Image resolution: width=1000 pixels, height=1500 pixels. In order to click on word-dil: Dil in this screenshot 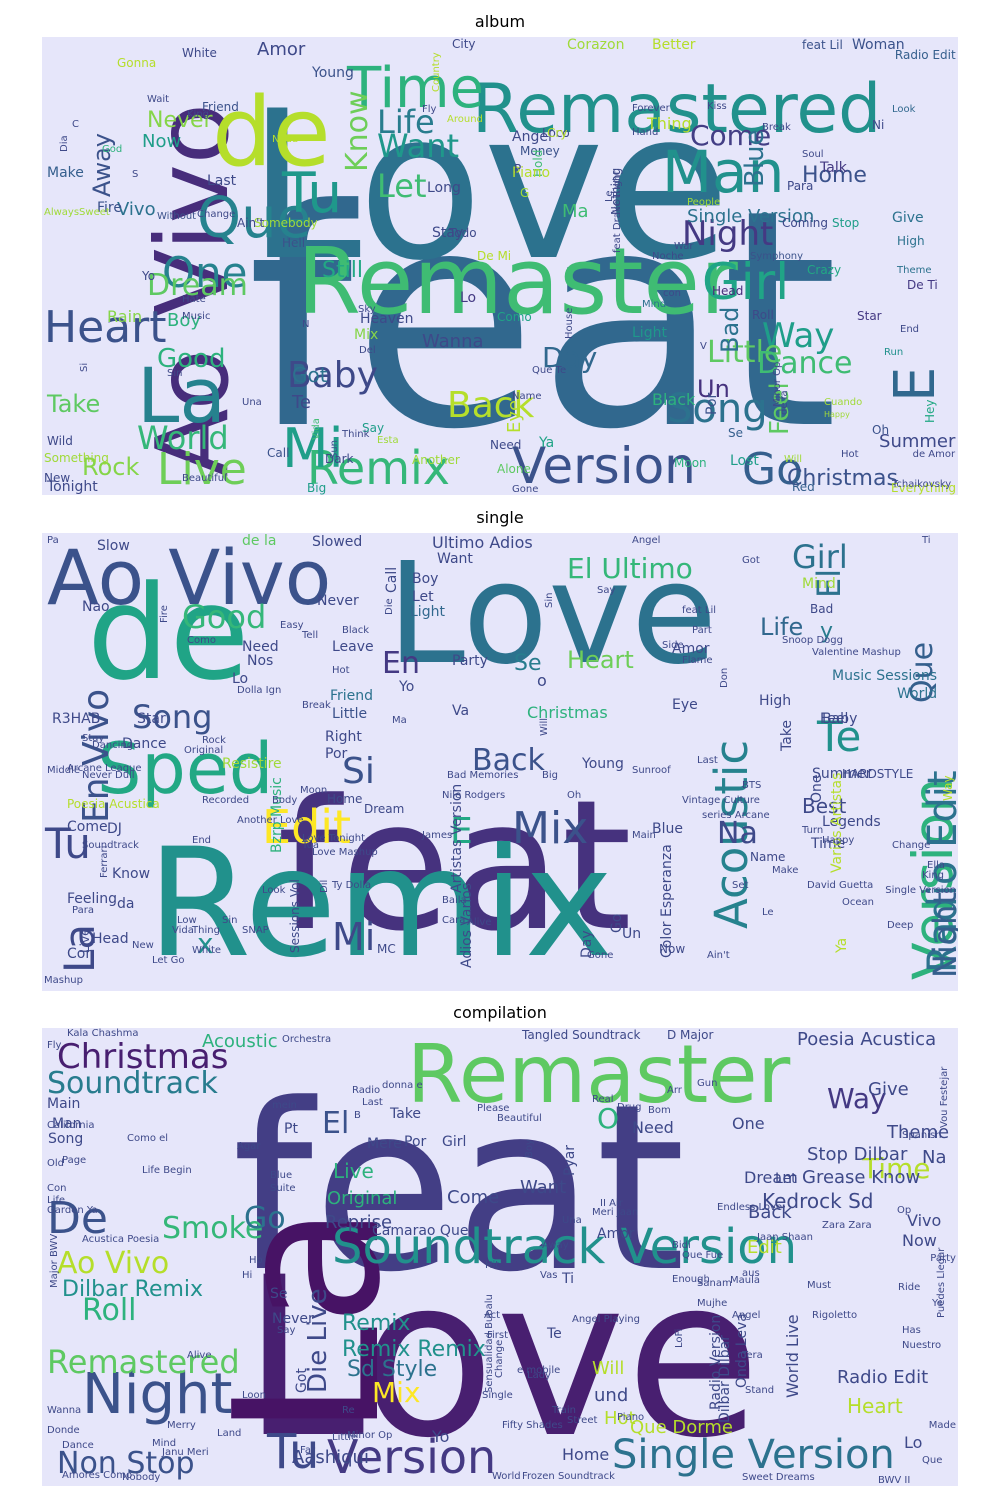, I will do `click(324, 886)`.